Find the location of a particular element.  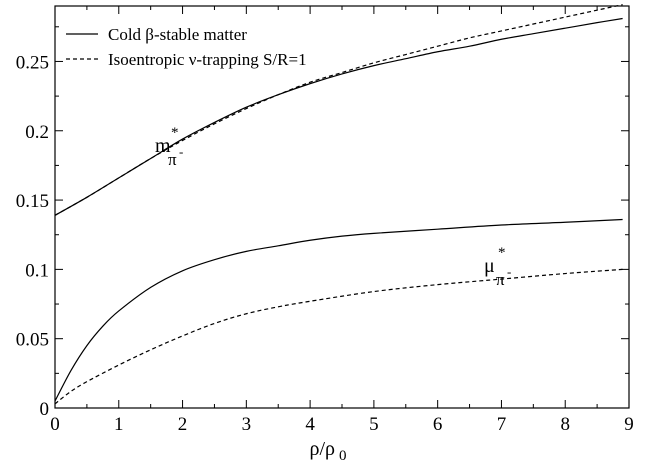

legend-label-cold: Cold β-stable matter is located at coordinates (177, 34).